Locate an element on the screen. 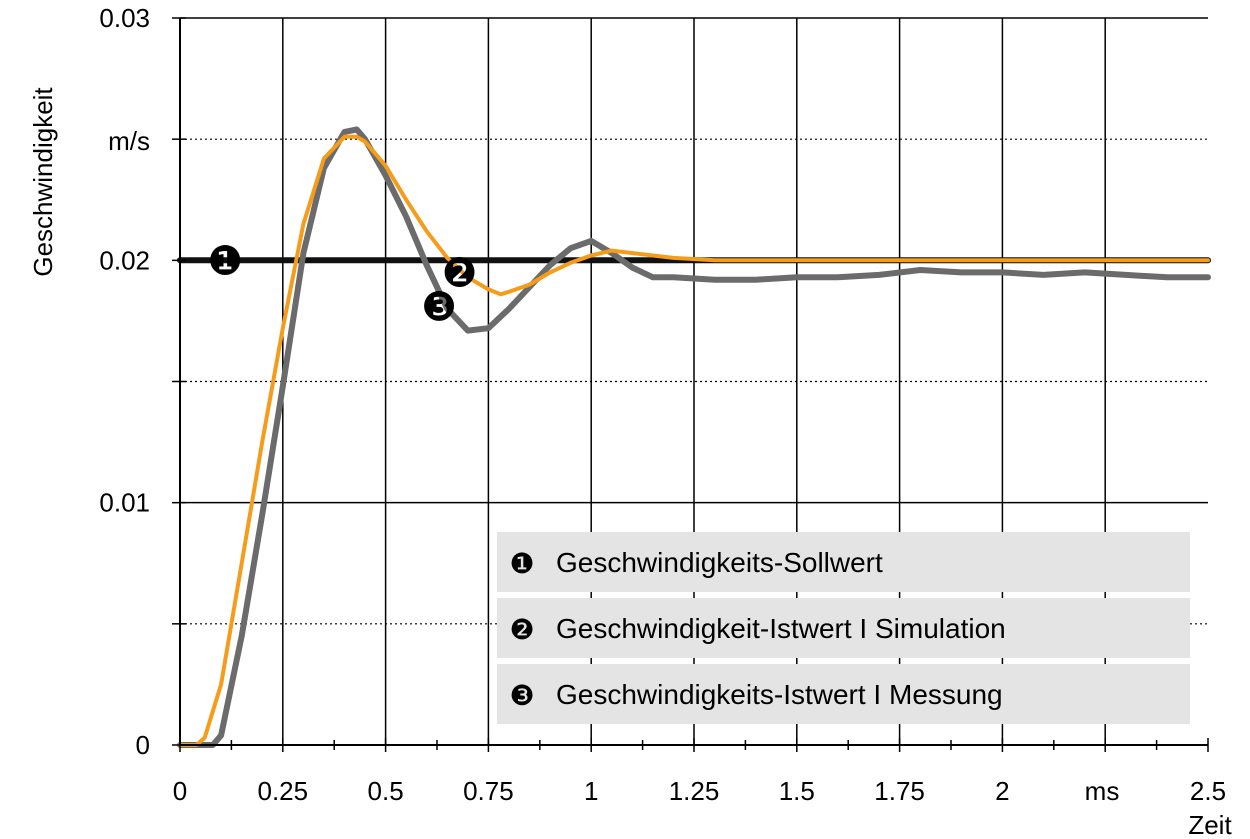  y-tick-label: 0 is located at coordinates (143, 745).